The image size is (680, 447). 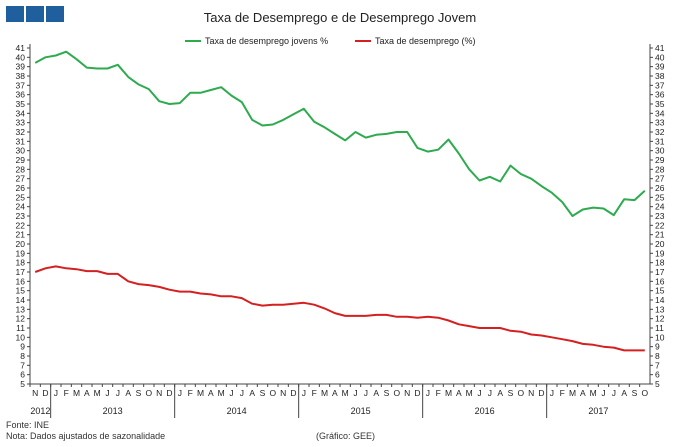 What do you see at coordinates (660, 67) in the screenshot?
I see `y-tick-label-right: 39` at bounding box center [660, 67].